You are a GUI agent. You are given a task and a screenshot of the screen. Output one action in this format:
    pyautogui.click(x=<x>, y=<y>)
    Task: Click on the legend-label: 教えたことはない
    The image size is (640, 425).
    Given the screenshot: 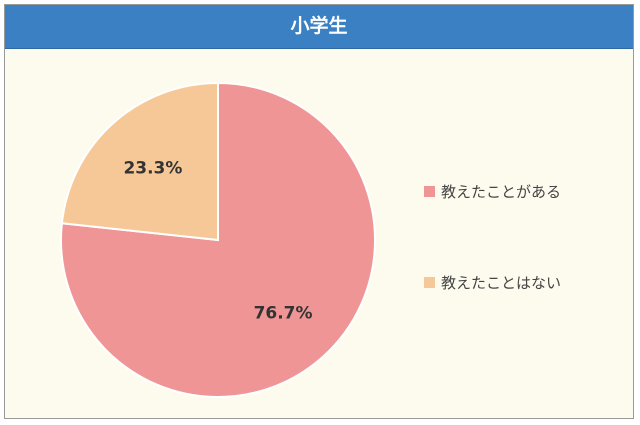 What is the action you would take?
    pyautogui.click(x=501, y=283)
    